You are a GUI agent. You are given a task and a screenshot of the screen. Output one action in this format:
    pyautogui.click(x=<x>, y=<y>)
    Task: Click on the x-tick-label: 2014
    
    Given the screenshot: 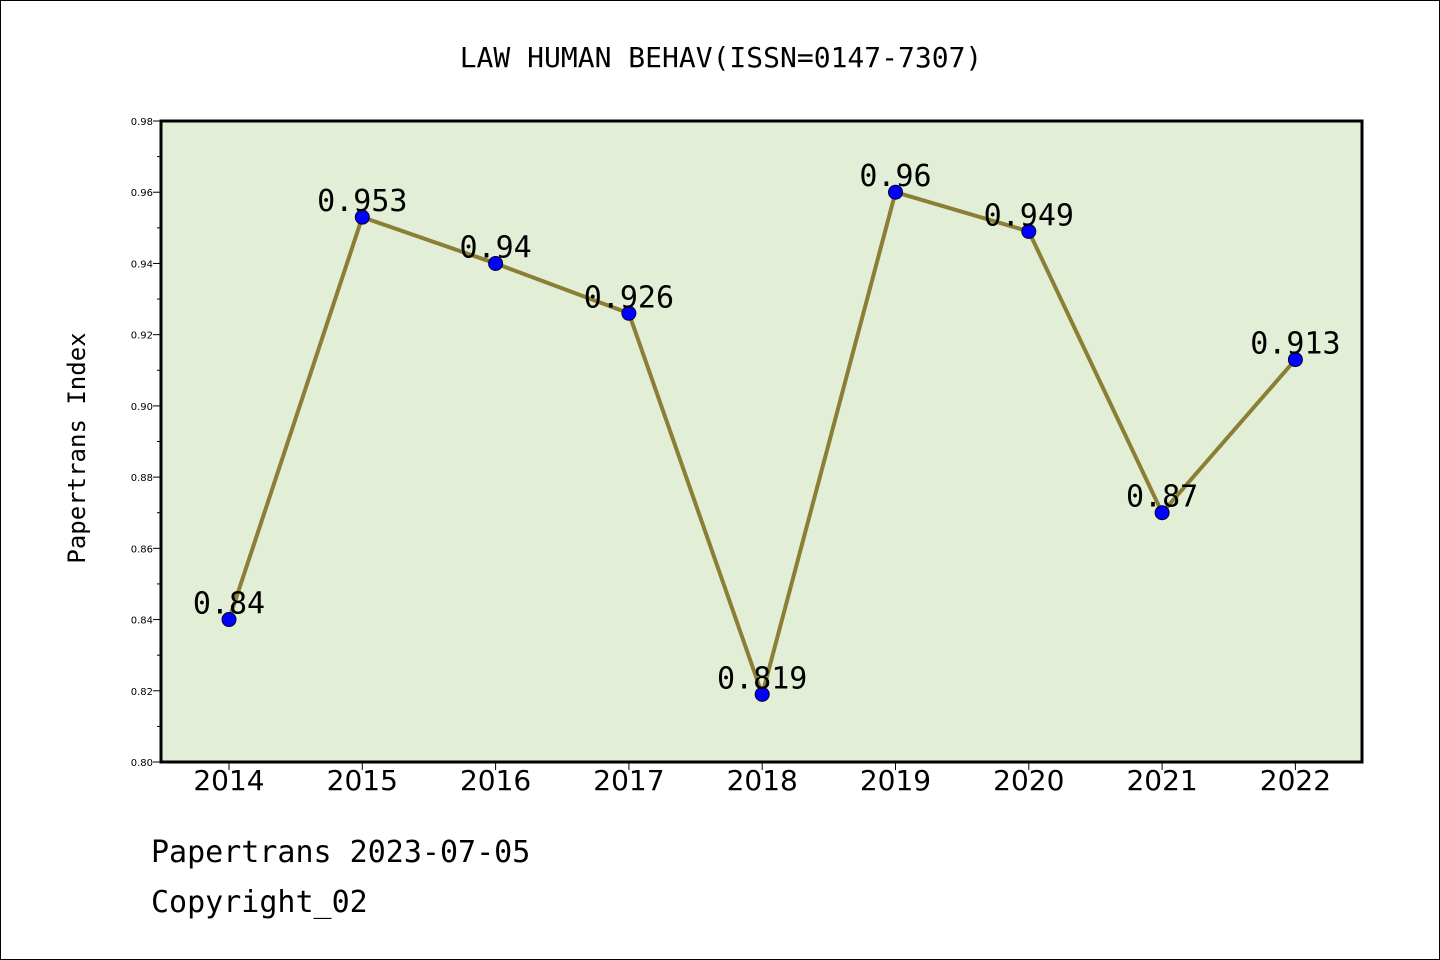 What is the action you would take?
    pyautogui.click(x=228, y=780)
    